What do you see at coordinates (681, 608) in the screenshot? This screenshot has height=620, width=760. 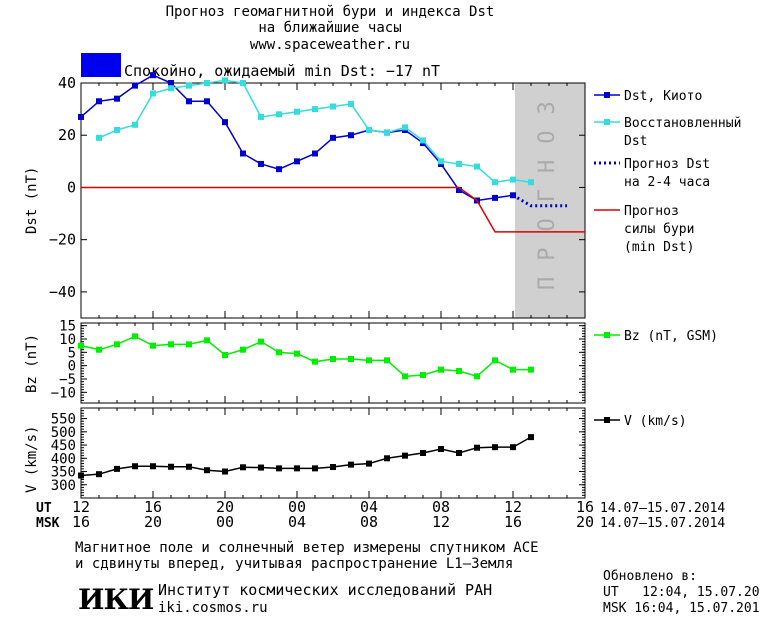 I see `updated-msk: MSK 16:04, 15.07.2014` at bounding box center [681, 608].